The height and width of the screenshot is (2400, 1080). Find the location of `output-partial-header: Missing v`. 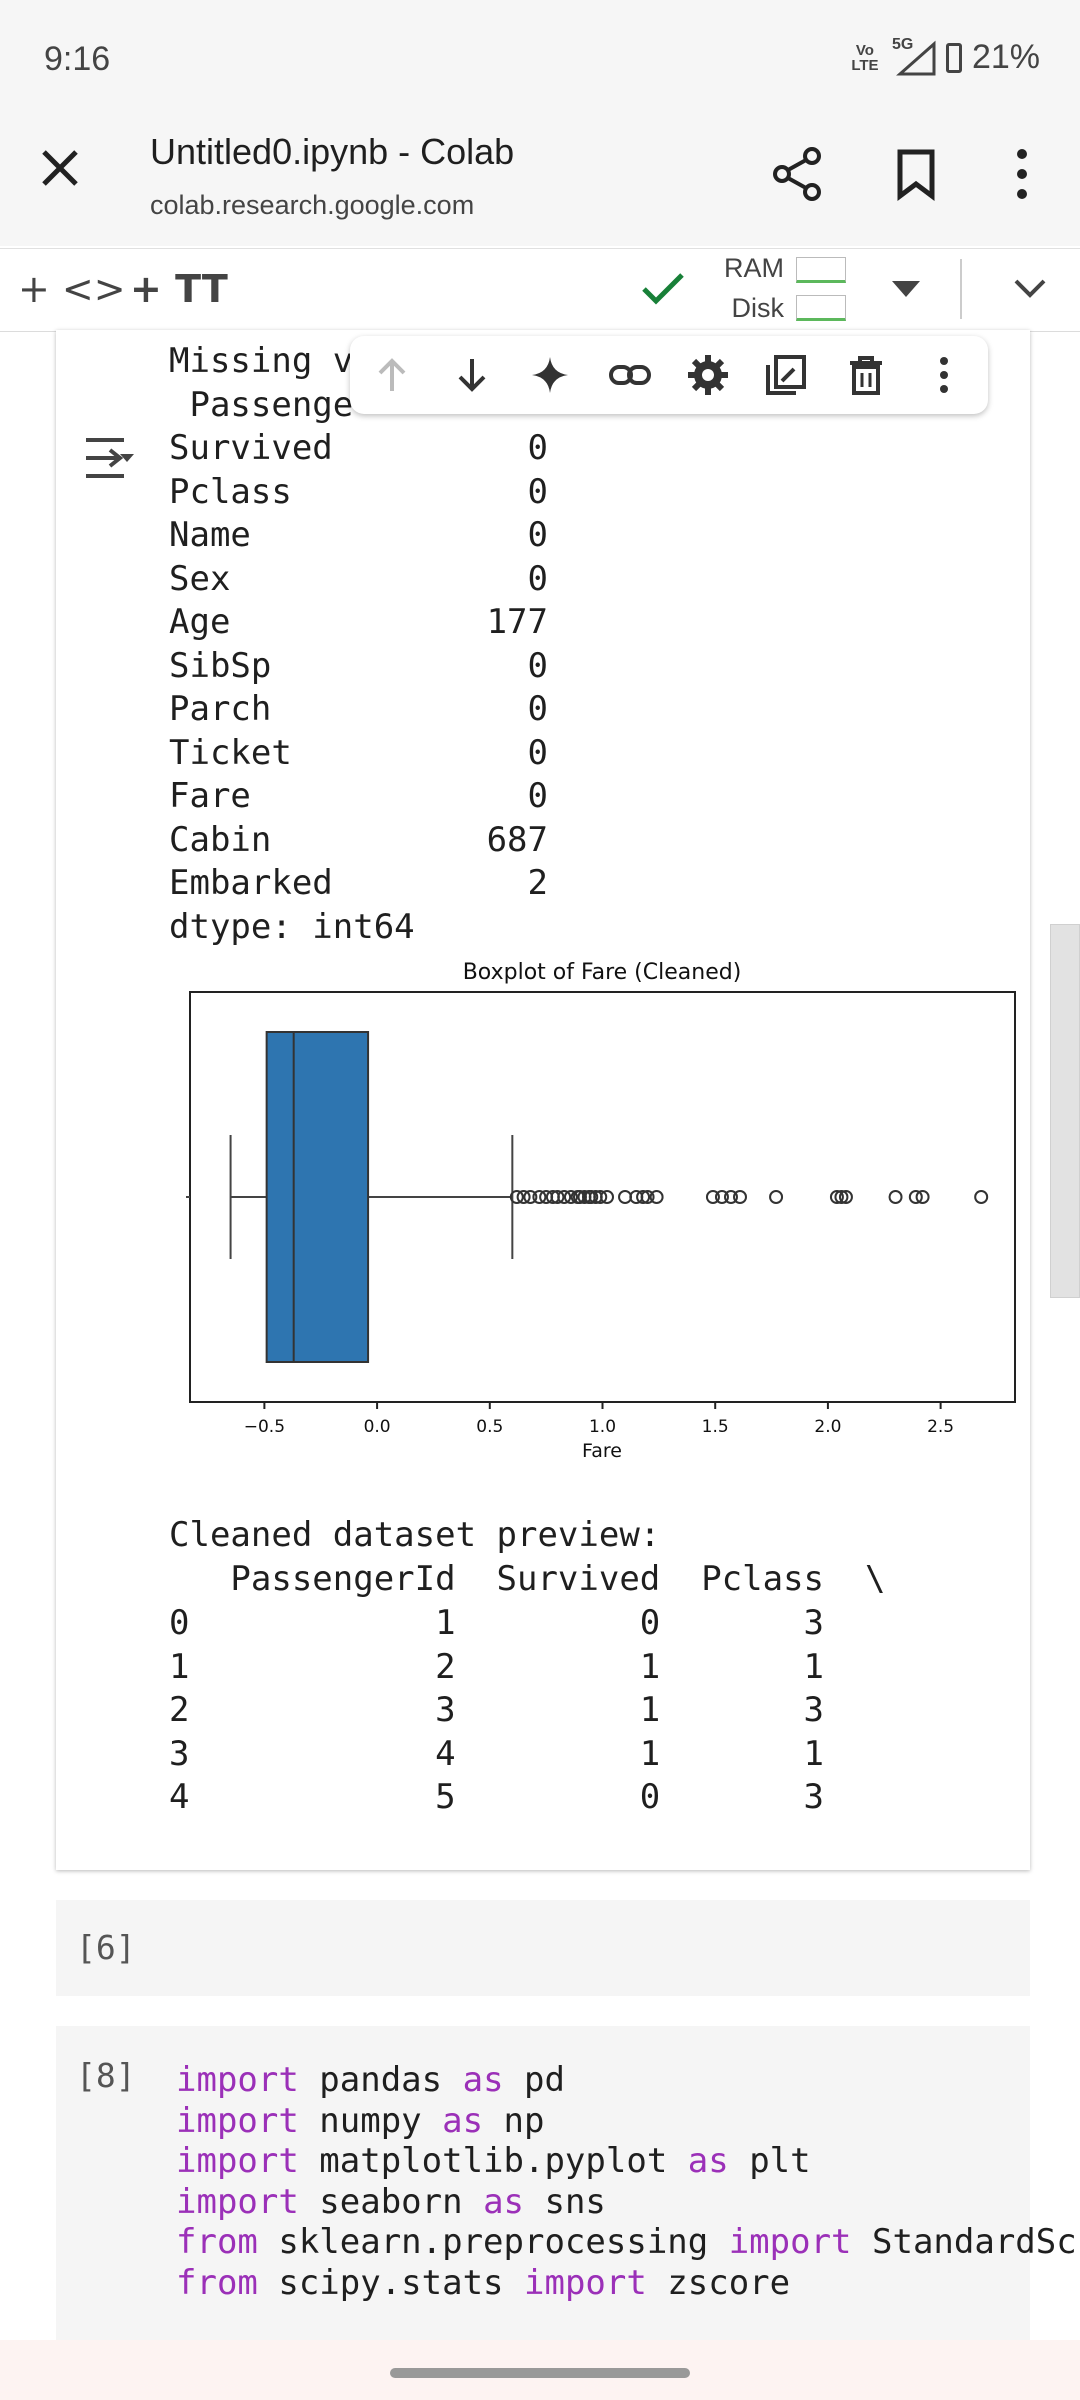

output-partial-header: Missing v is located at coordinates (261, 361).